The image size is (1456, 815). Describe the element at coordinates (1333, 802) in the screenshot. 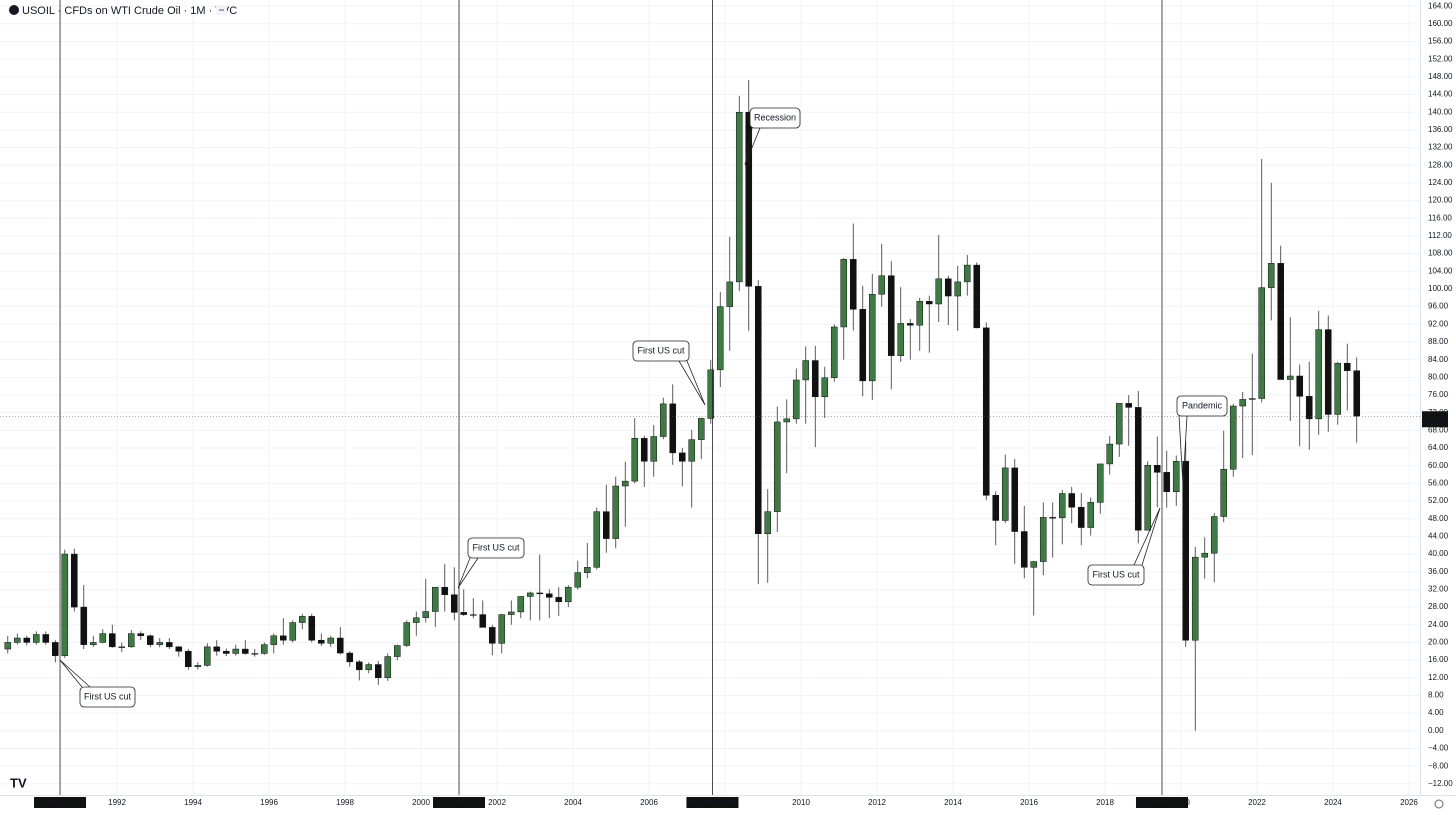

I see `x-tick-label: 2024` at that location.